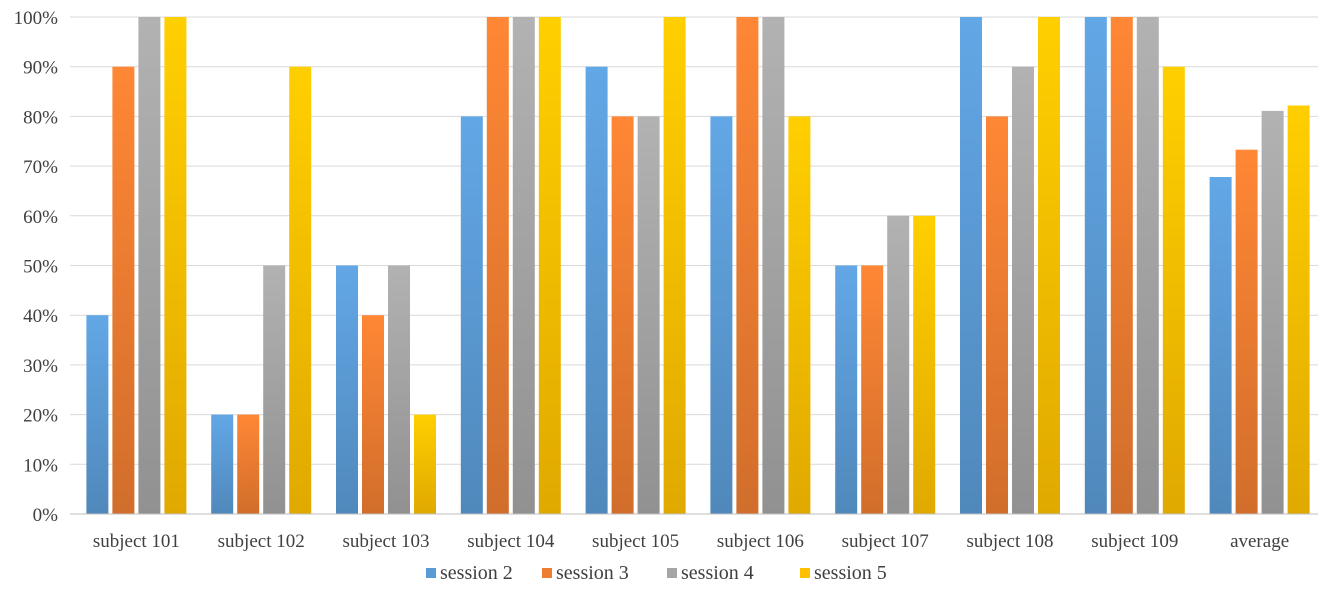 The width and height of the screenshot is (1325, 595). I want to click on legend-label: session 5, so click(850, 573).